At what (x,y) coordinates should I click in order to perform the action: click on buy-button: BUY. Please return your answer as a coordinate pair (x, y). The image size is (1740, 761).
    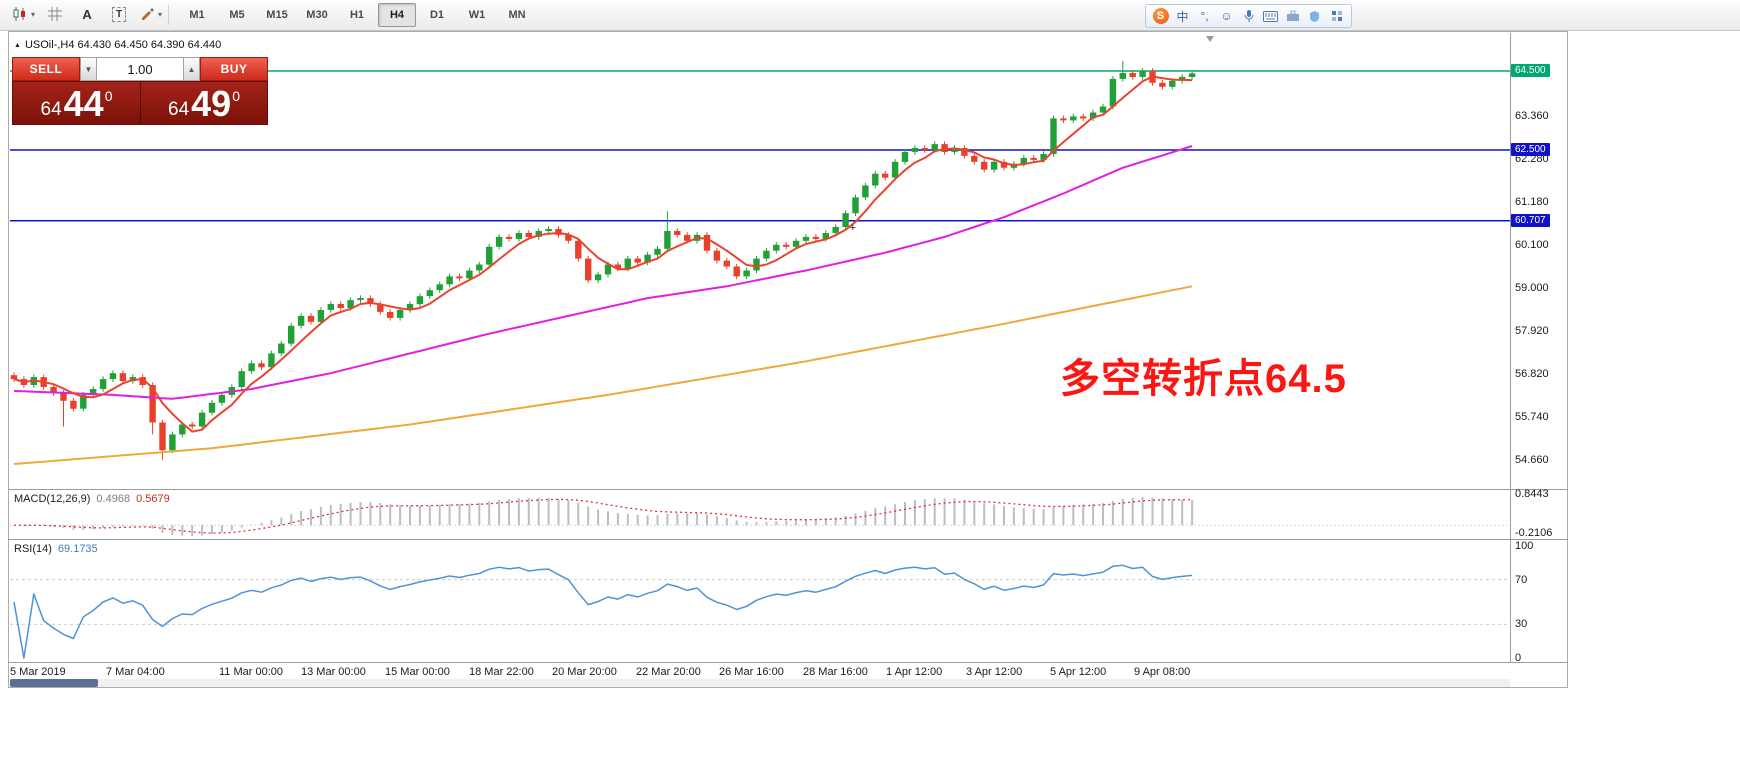
    Looking at the image, I should click on (234, 69).